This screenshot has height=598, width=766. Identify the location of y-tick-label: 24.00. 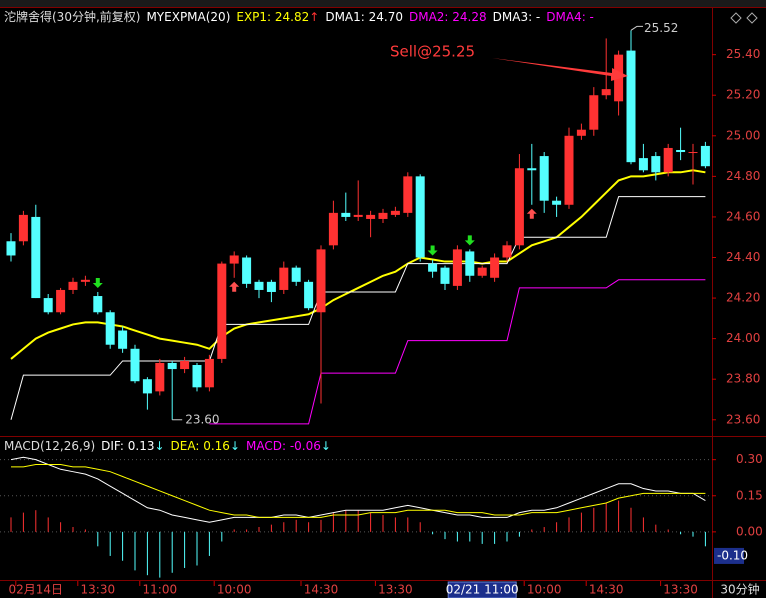
(743, 338).